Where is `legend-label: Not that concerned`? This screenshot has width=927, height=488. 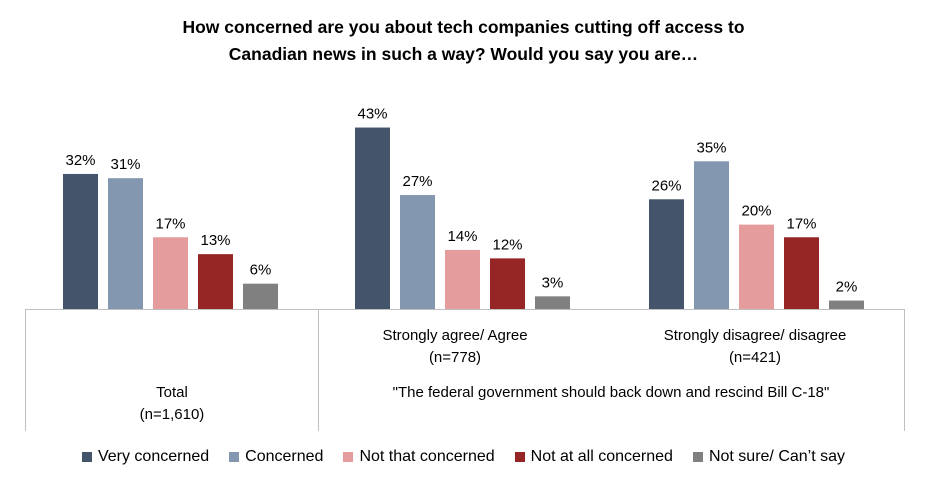 legend-label: Not that concerned is located at coordinates (427, 456).